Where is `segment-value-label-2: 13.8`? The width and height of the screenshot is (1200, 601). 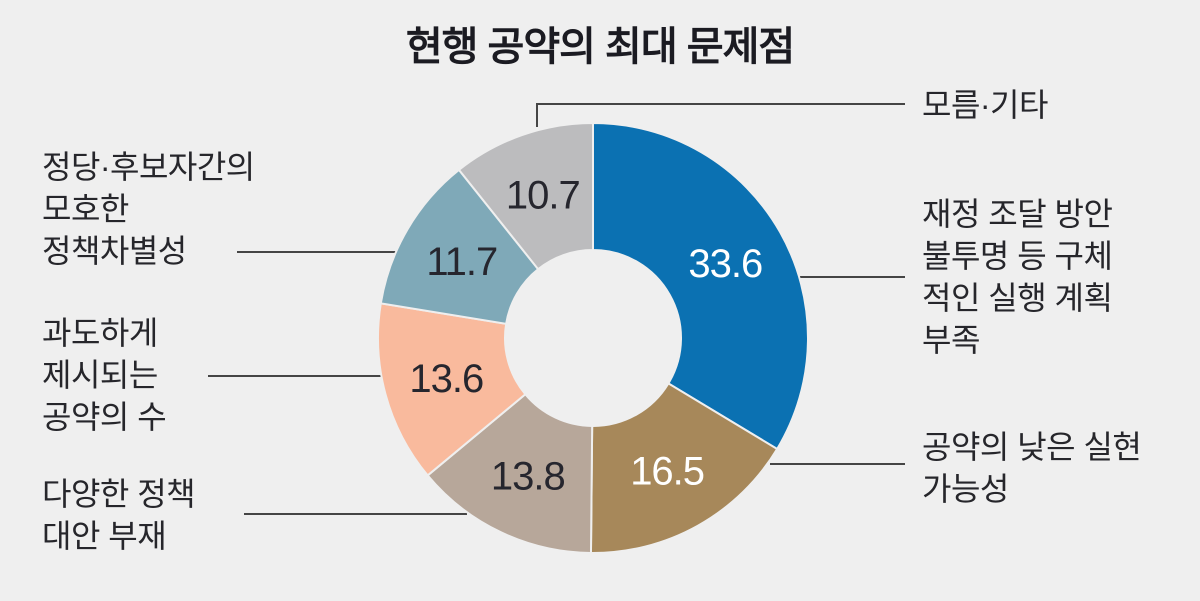 segment-value-label-2: 13.8 is located at coordinates (528, 476).